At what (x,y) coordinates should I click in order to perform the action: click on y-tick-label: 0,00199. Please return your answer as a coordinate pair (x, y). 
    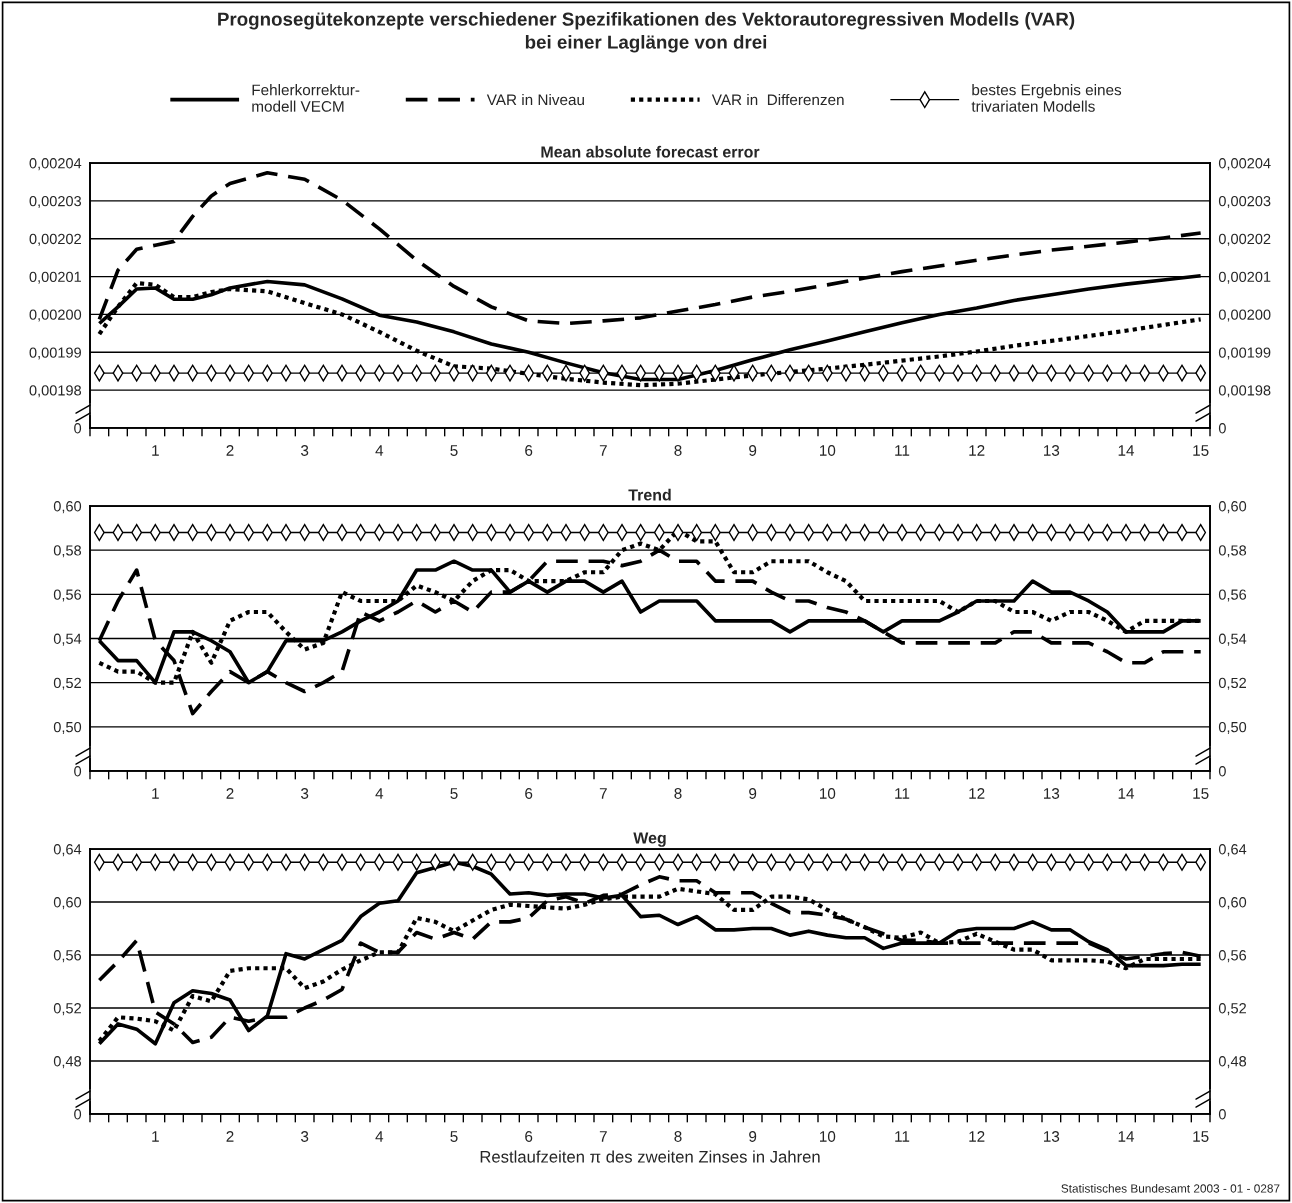
    Looking at the image, I should click on (55, 353).